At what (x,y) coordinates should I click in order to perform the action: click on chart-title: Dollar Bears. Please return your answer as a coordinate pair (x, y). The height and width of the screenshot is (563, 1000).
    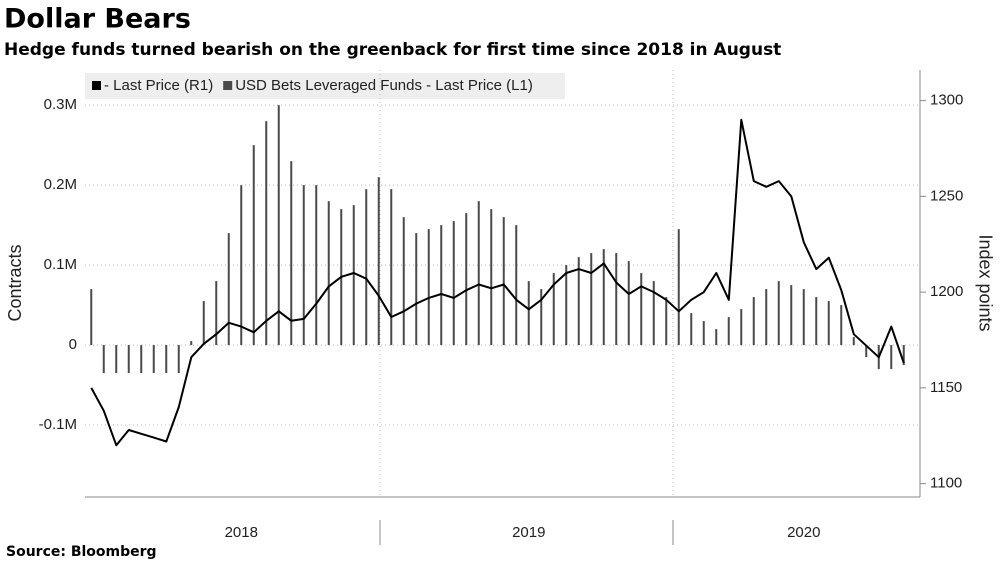
    Looking at the image, I should click on (97, 19).